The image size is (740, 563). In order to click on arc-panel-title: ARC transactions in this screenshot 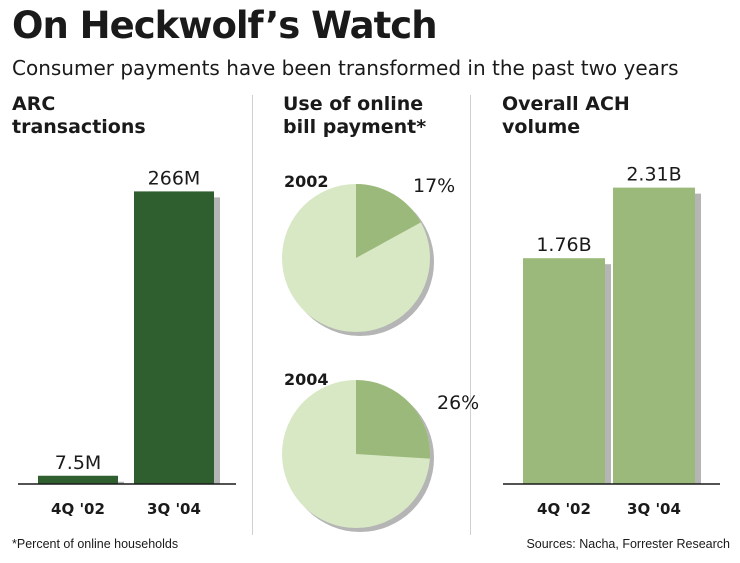, I will do `click(92, 116)`.